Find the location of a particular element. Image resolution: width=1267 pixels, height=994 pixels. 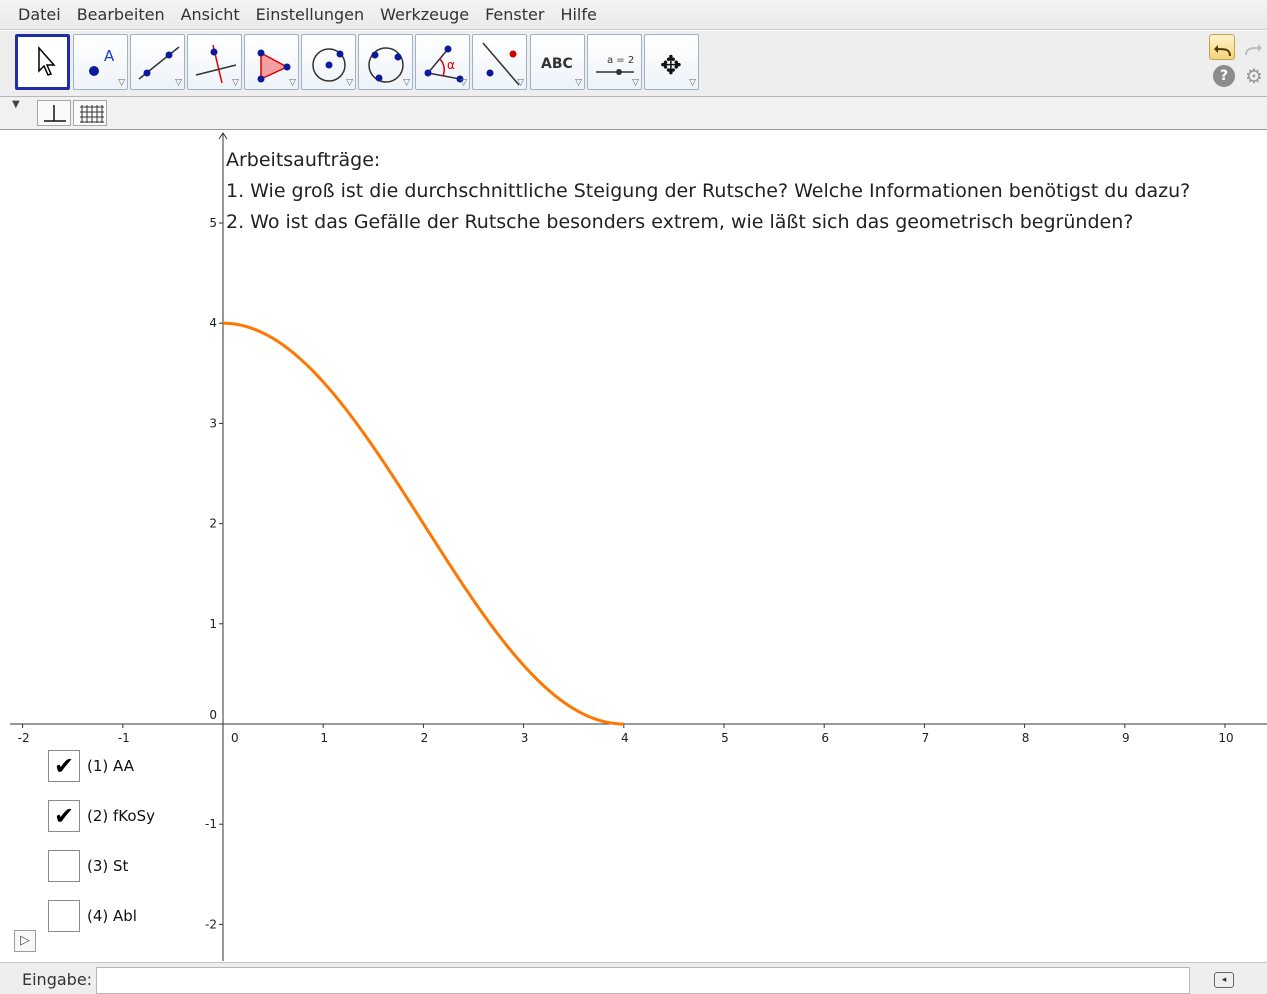

x-tick-label: 10 is located at coordinates (1225, 738).